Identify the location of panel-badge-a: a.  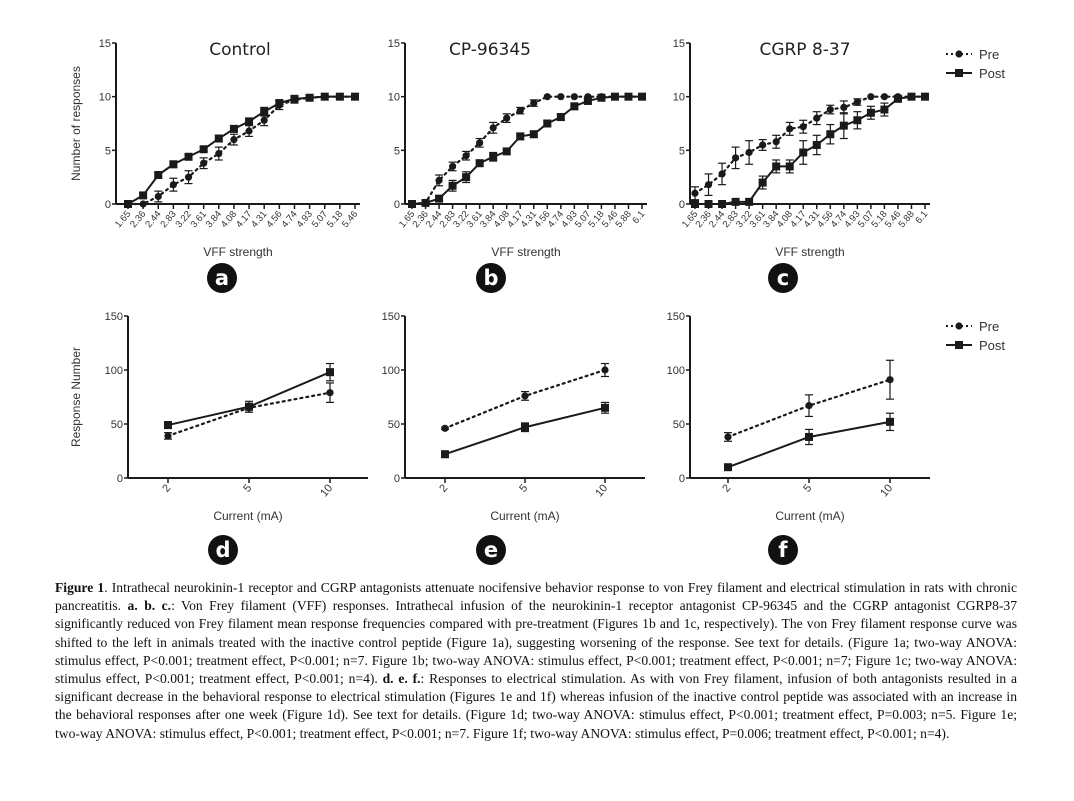
(222, 278).